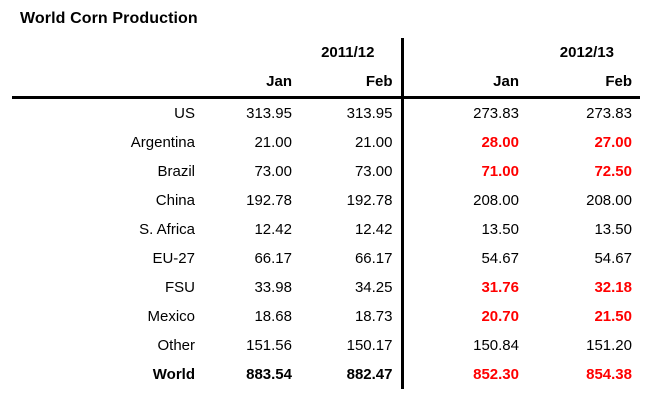 The height and width of the screenshot is (419, 670). What do you see at coordinates (180, 287) in the screenshot?
I see `row-label: FSU` at bounding box center [180, 287].